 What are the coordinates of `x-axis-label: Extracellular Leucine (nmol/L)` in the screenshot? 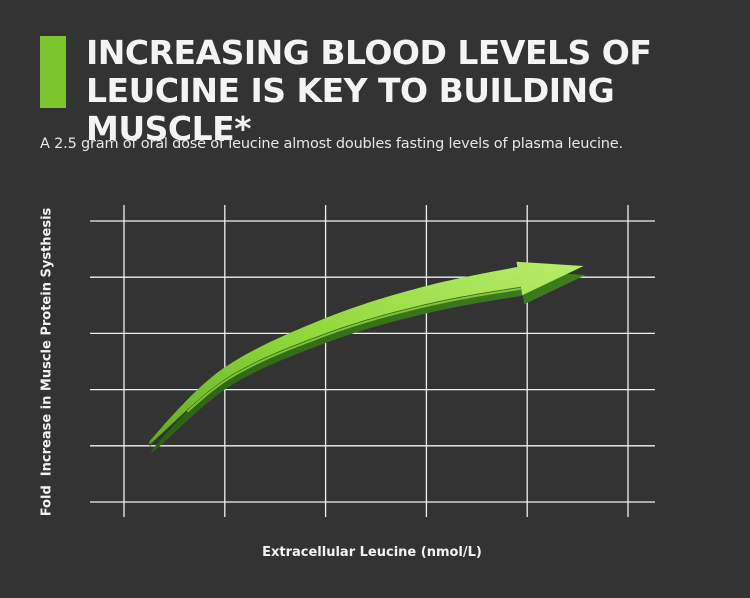 It's located at (372, 552).